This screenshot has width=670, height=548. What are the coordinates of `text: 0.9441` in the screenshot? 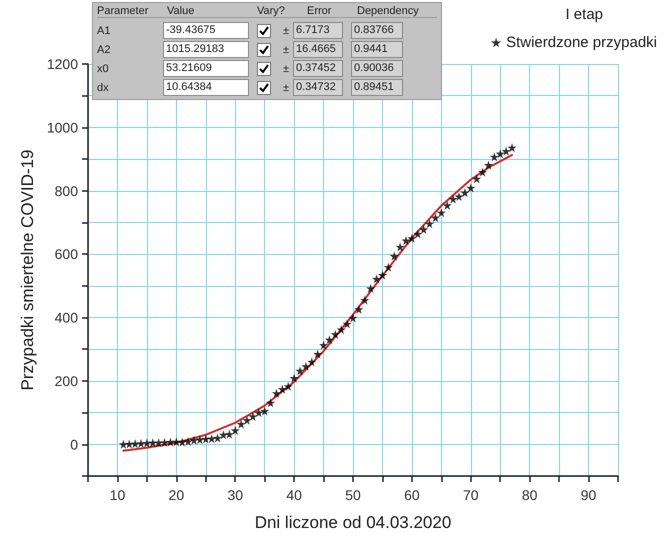 It's located at (371, 49).